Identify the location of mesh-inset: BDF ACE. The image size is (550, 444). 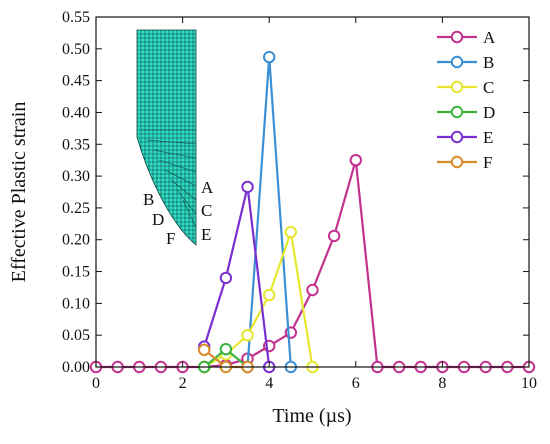
(175, 138).